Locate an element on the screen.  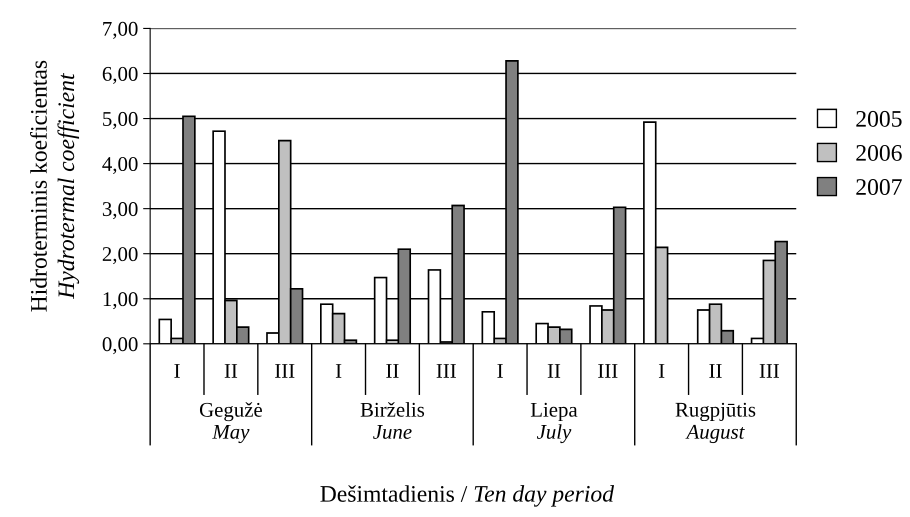
legend-label: 2006 is located at coordinates (879, 152).